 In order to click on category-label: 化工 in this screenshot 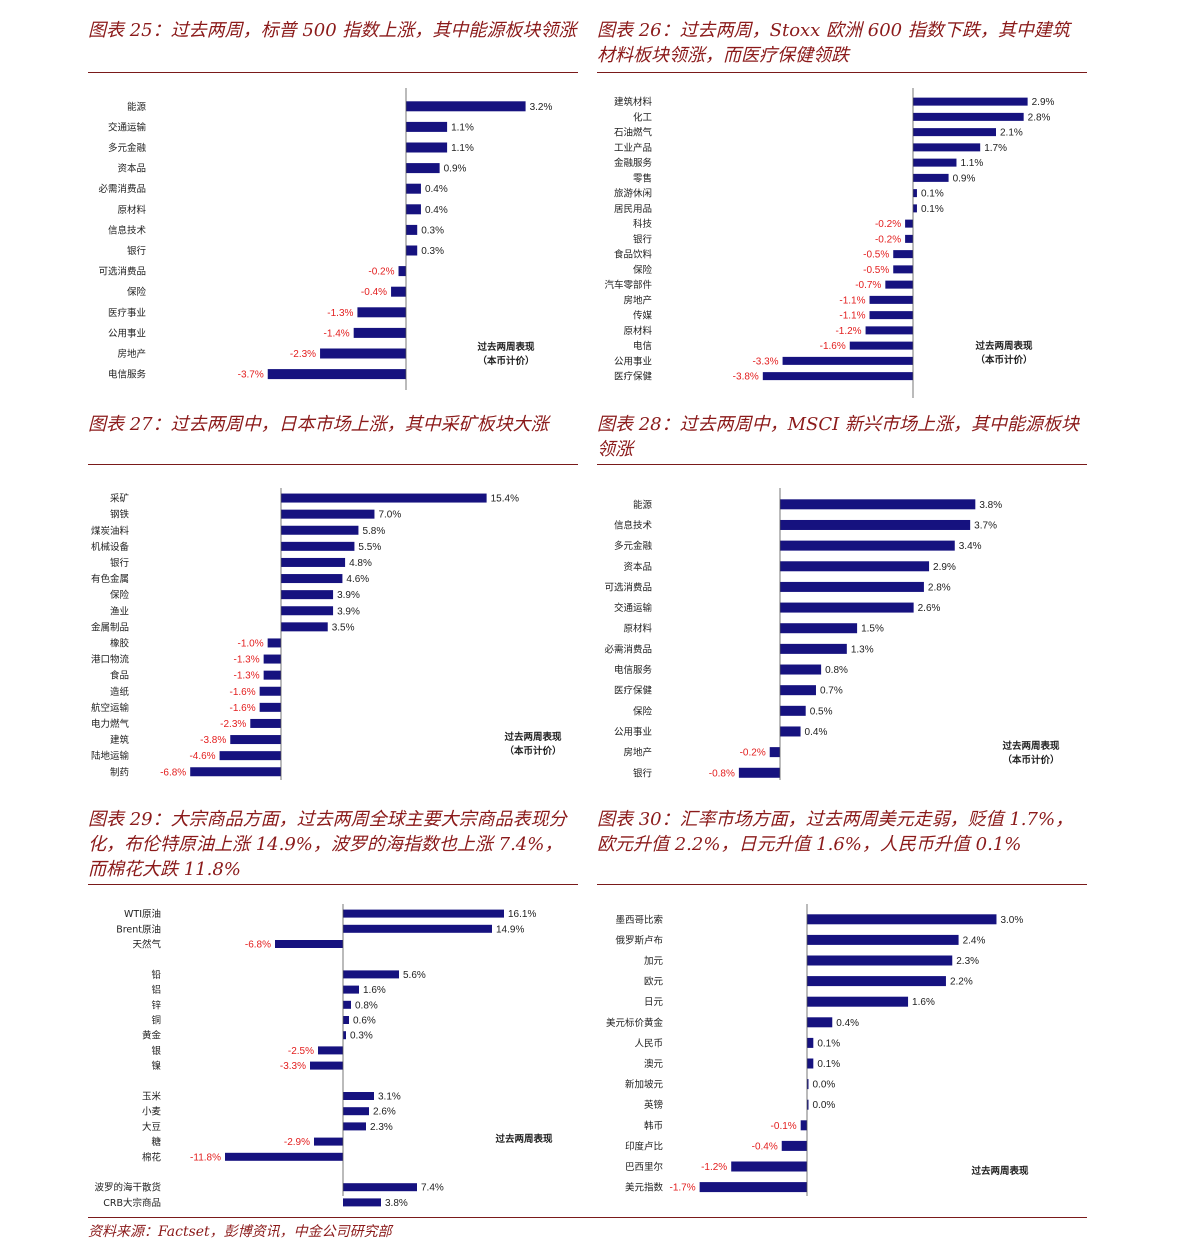, I will do `click(643, 117)`.